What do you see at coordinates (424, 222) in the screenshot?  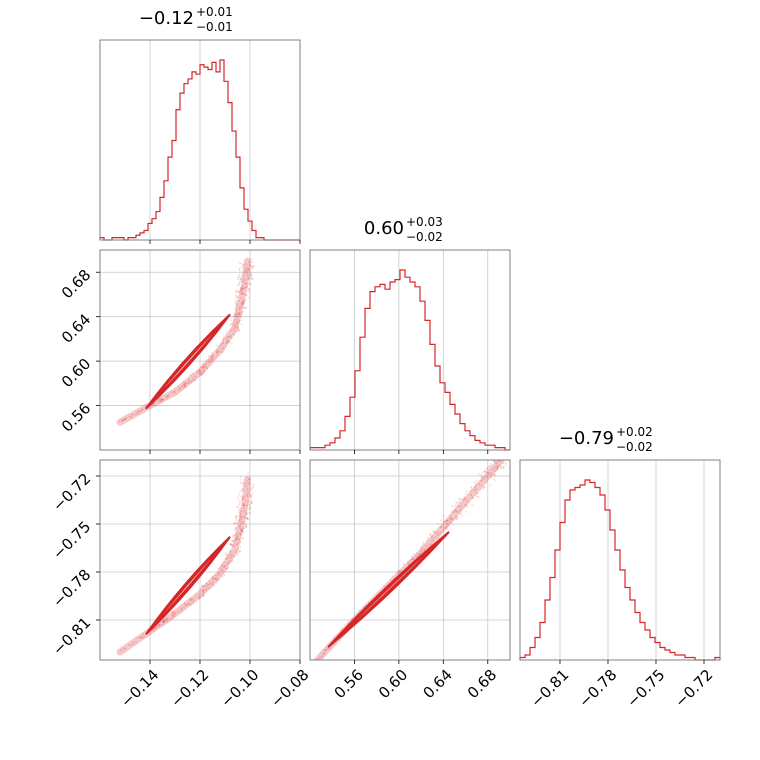 I see `title-plus-error: +0.03` at bounding box center [424, 222].